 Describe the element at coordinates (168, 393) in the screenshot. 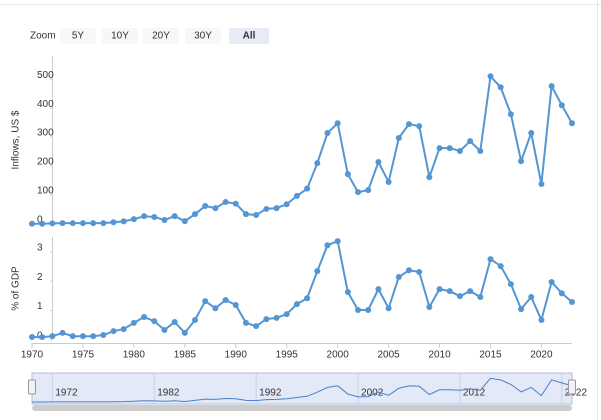

I see `navigator-tick-label: 1982` at that location.